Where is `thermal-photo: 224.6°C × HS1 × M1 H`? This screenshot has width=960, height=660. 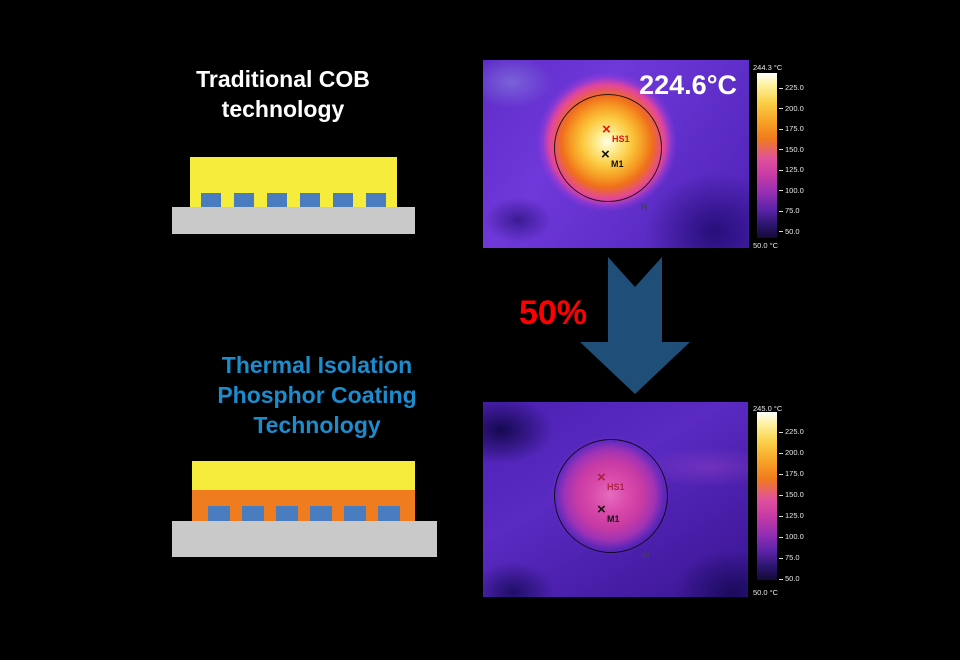
thermal-photo: 224.6°C × HS1 × M1 H is located at coordinates (616, 154).